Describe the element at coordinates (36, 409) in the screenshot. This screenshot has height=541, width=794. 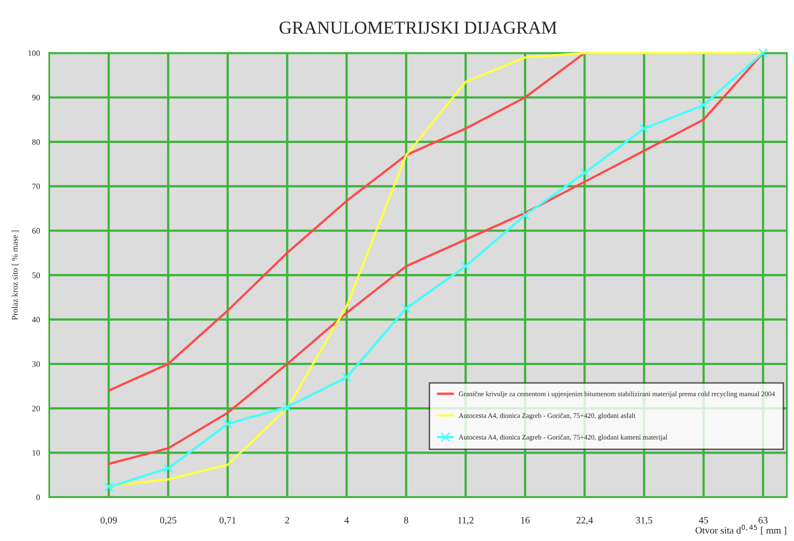
I see `y-tick-label: 20` at that location.